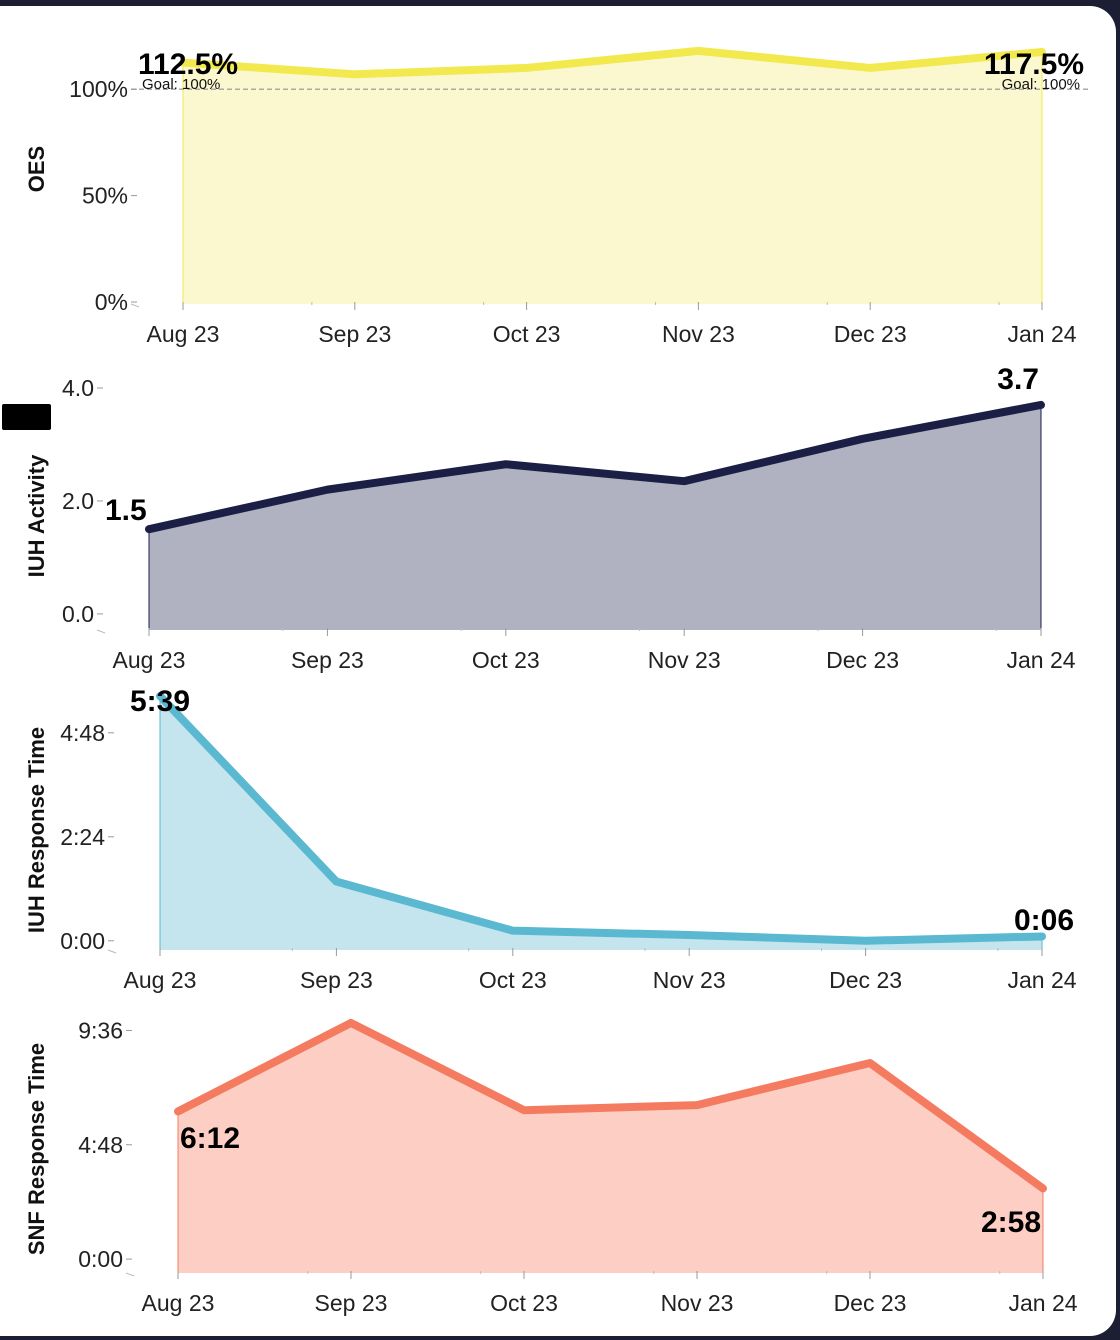 The width and height of the screenshot is (1120, 1340). What do you see at coordinates (865, 980) in the screenshot?
I see `chart3-xtick-label: Dec 23` at bounding box center [865, 980].